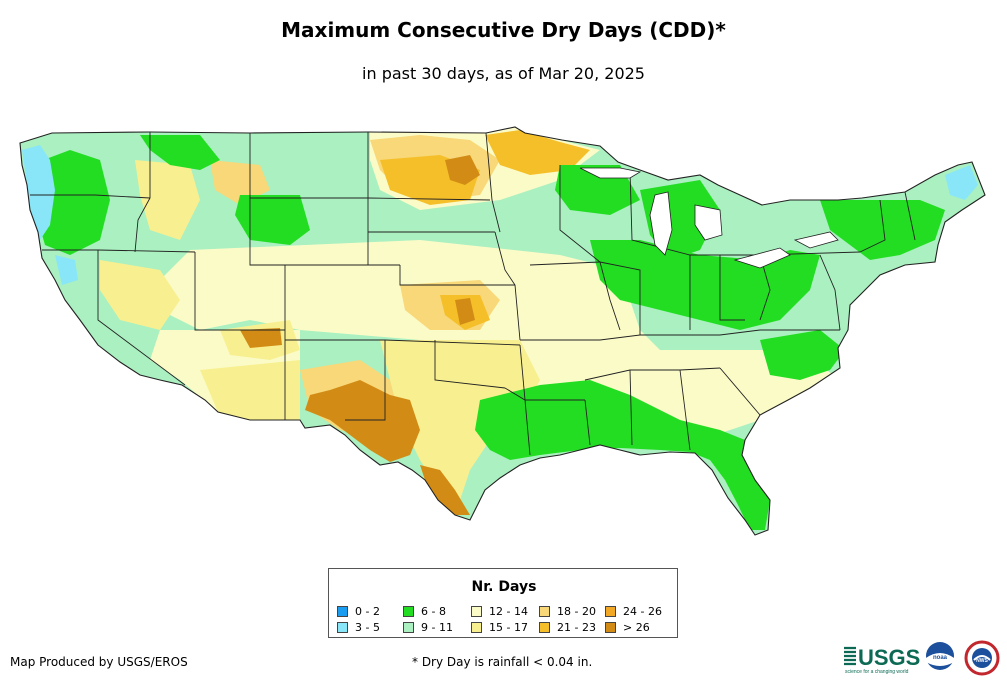 The image size is (1007, 691). I want to click on map-subtitle: in past 30 days, as of Mar 20, 2025, so click(503, 73).